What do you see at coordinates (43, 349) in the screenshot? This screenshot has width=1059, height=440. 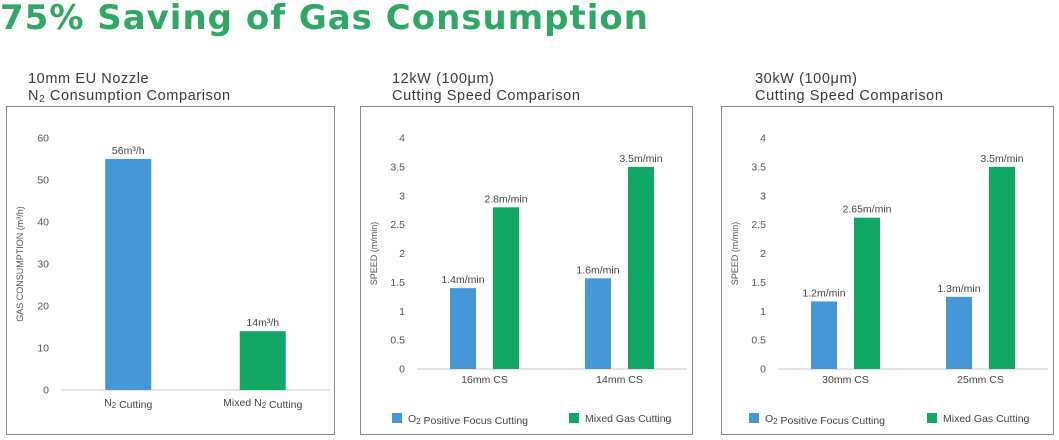 I see `y-tick-label: 10` at bounding box center [43, 349].